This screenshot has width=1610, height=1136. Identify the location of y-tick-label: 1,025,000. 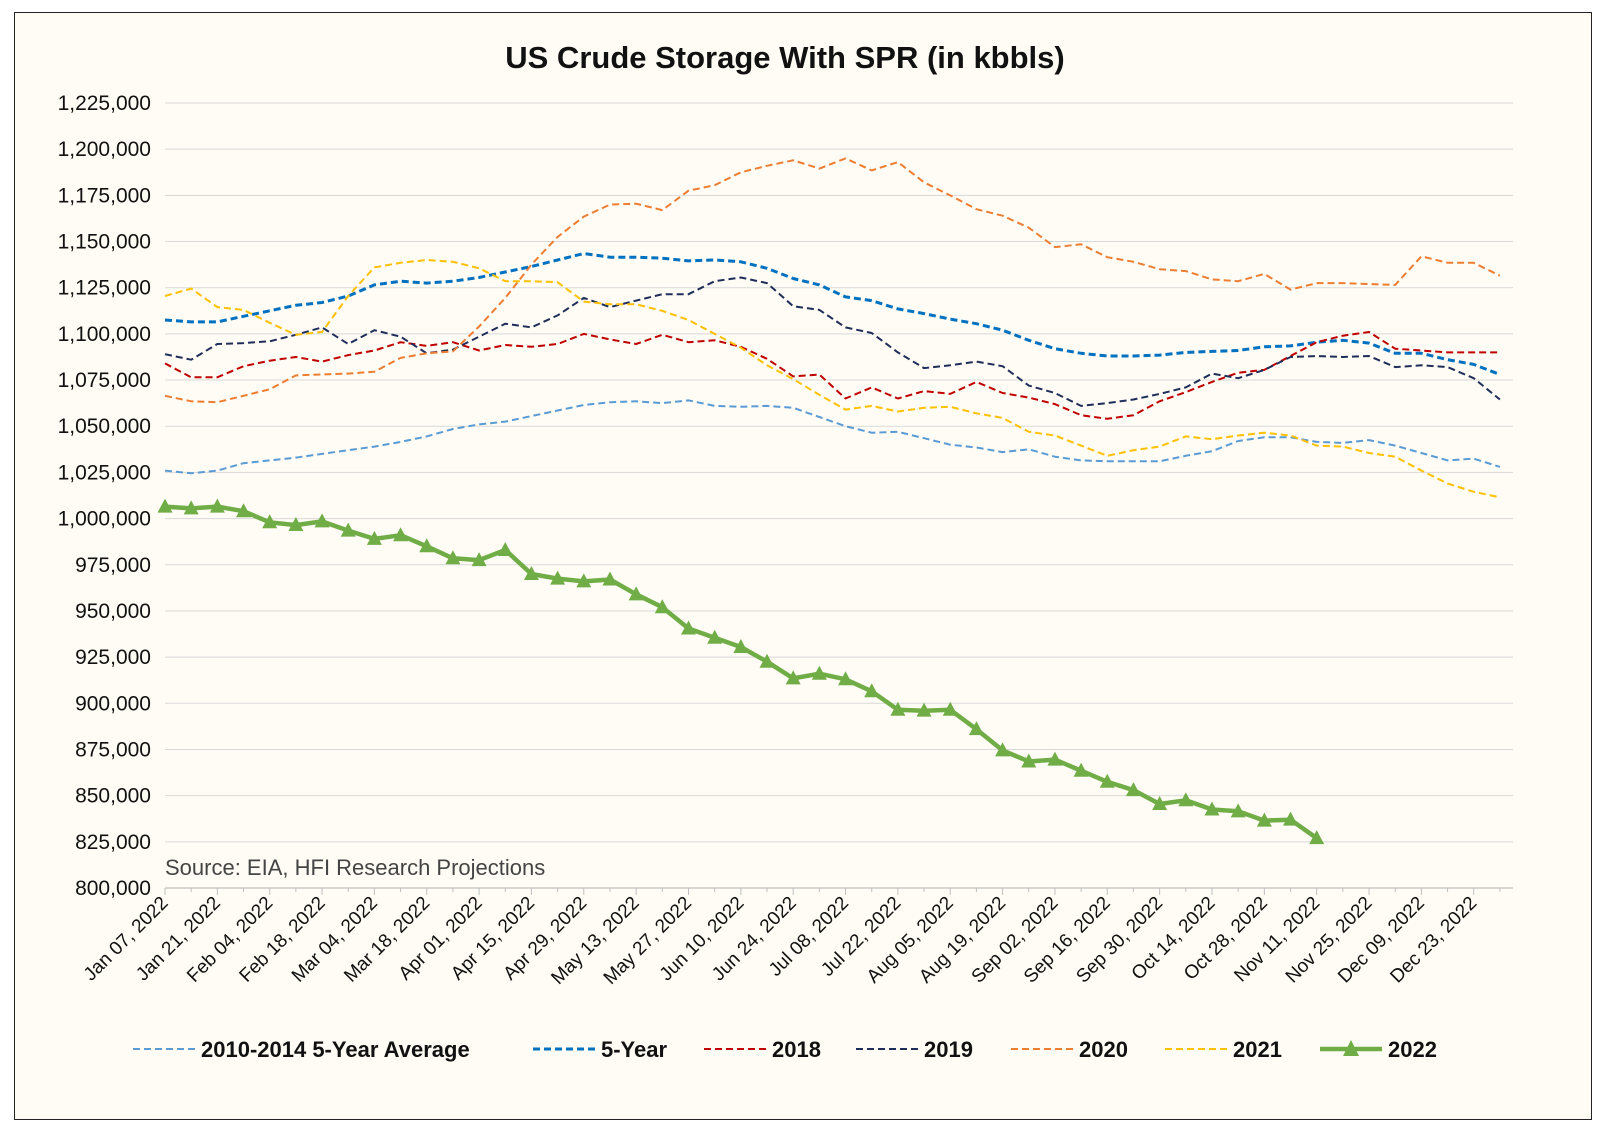
(104, 472).